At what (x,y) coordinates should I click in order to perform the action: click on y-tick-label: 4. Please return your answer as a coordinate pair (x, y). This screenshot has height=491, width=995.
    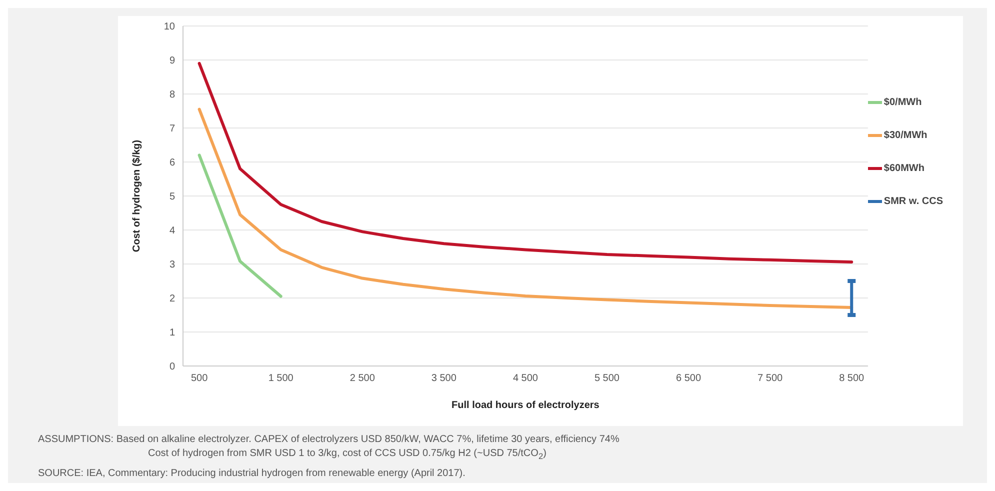
    Looking at the image, I should click on (172, 231).